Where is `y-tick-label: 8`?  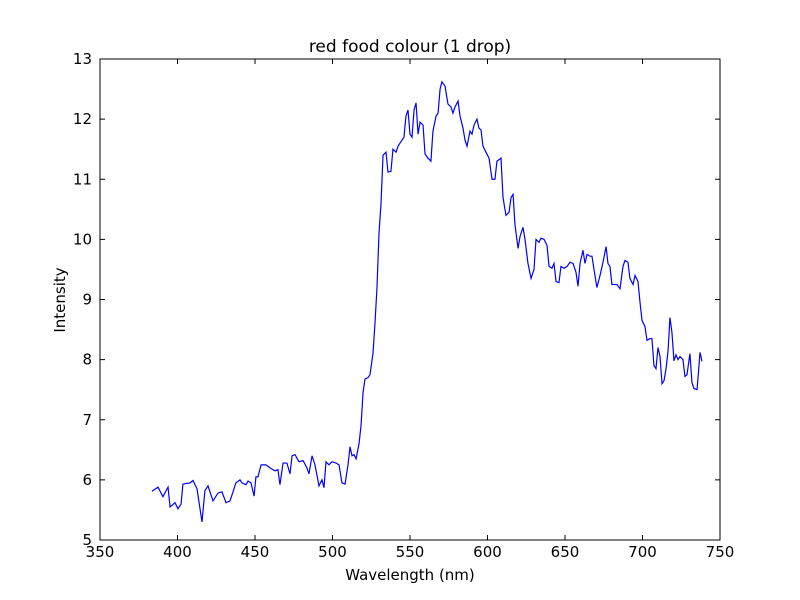 y-tick-label: 8 is located at coordinates (87, 360).